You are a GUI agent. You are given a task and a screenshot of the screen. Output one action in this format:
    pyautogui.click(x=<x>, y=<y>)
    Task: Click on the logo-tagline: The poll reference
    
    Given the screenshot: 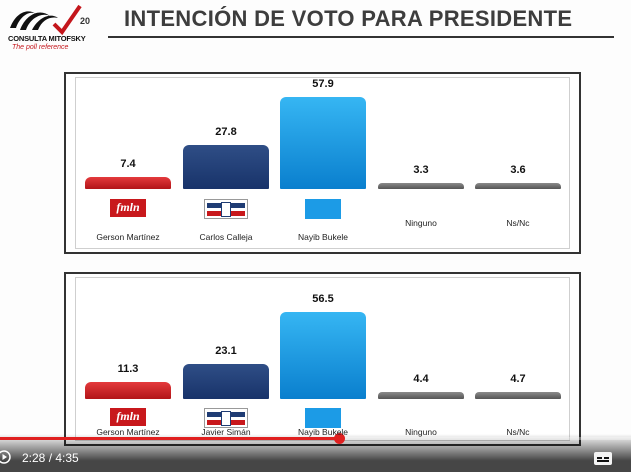 What is the action you would take?
    pyautogui.click(x=40, y=47)
    